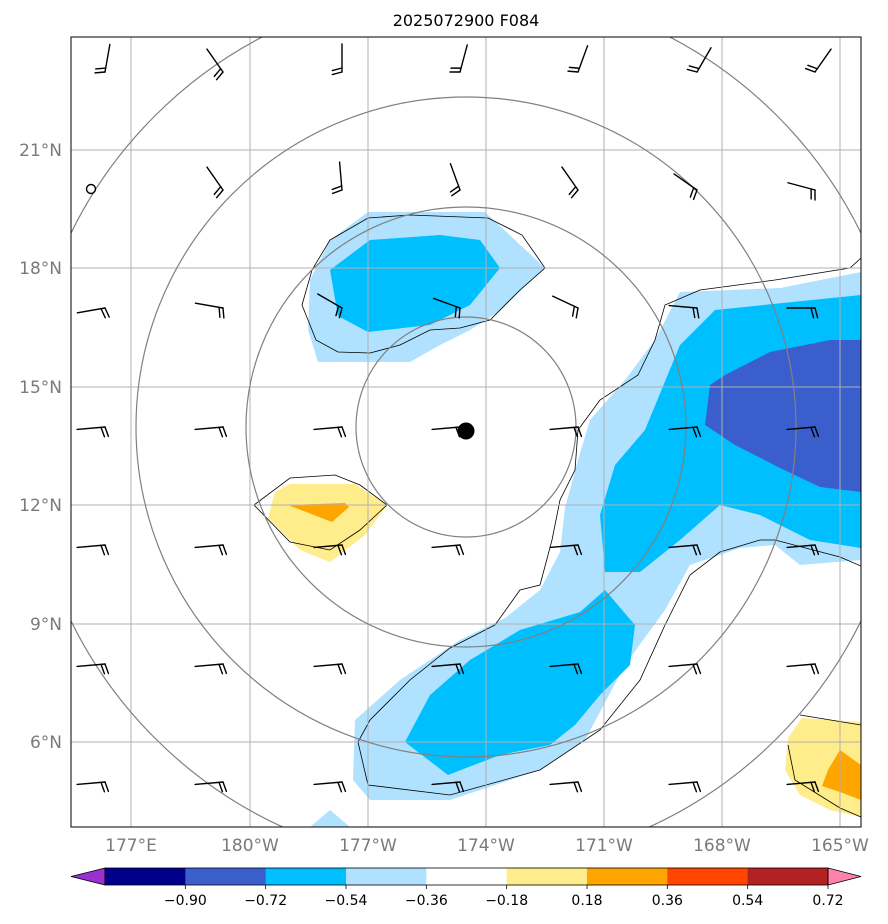 The height and width of the screenshot is (924, 888). What do you see at coordinates (722, 846) in the screenshot?
I see `lon-label: 168°W` at bounding box center [722, 846].